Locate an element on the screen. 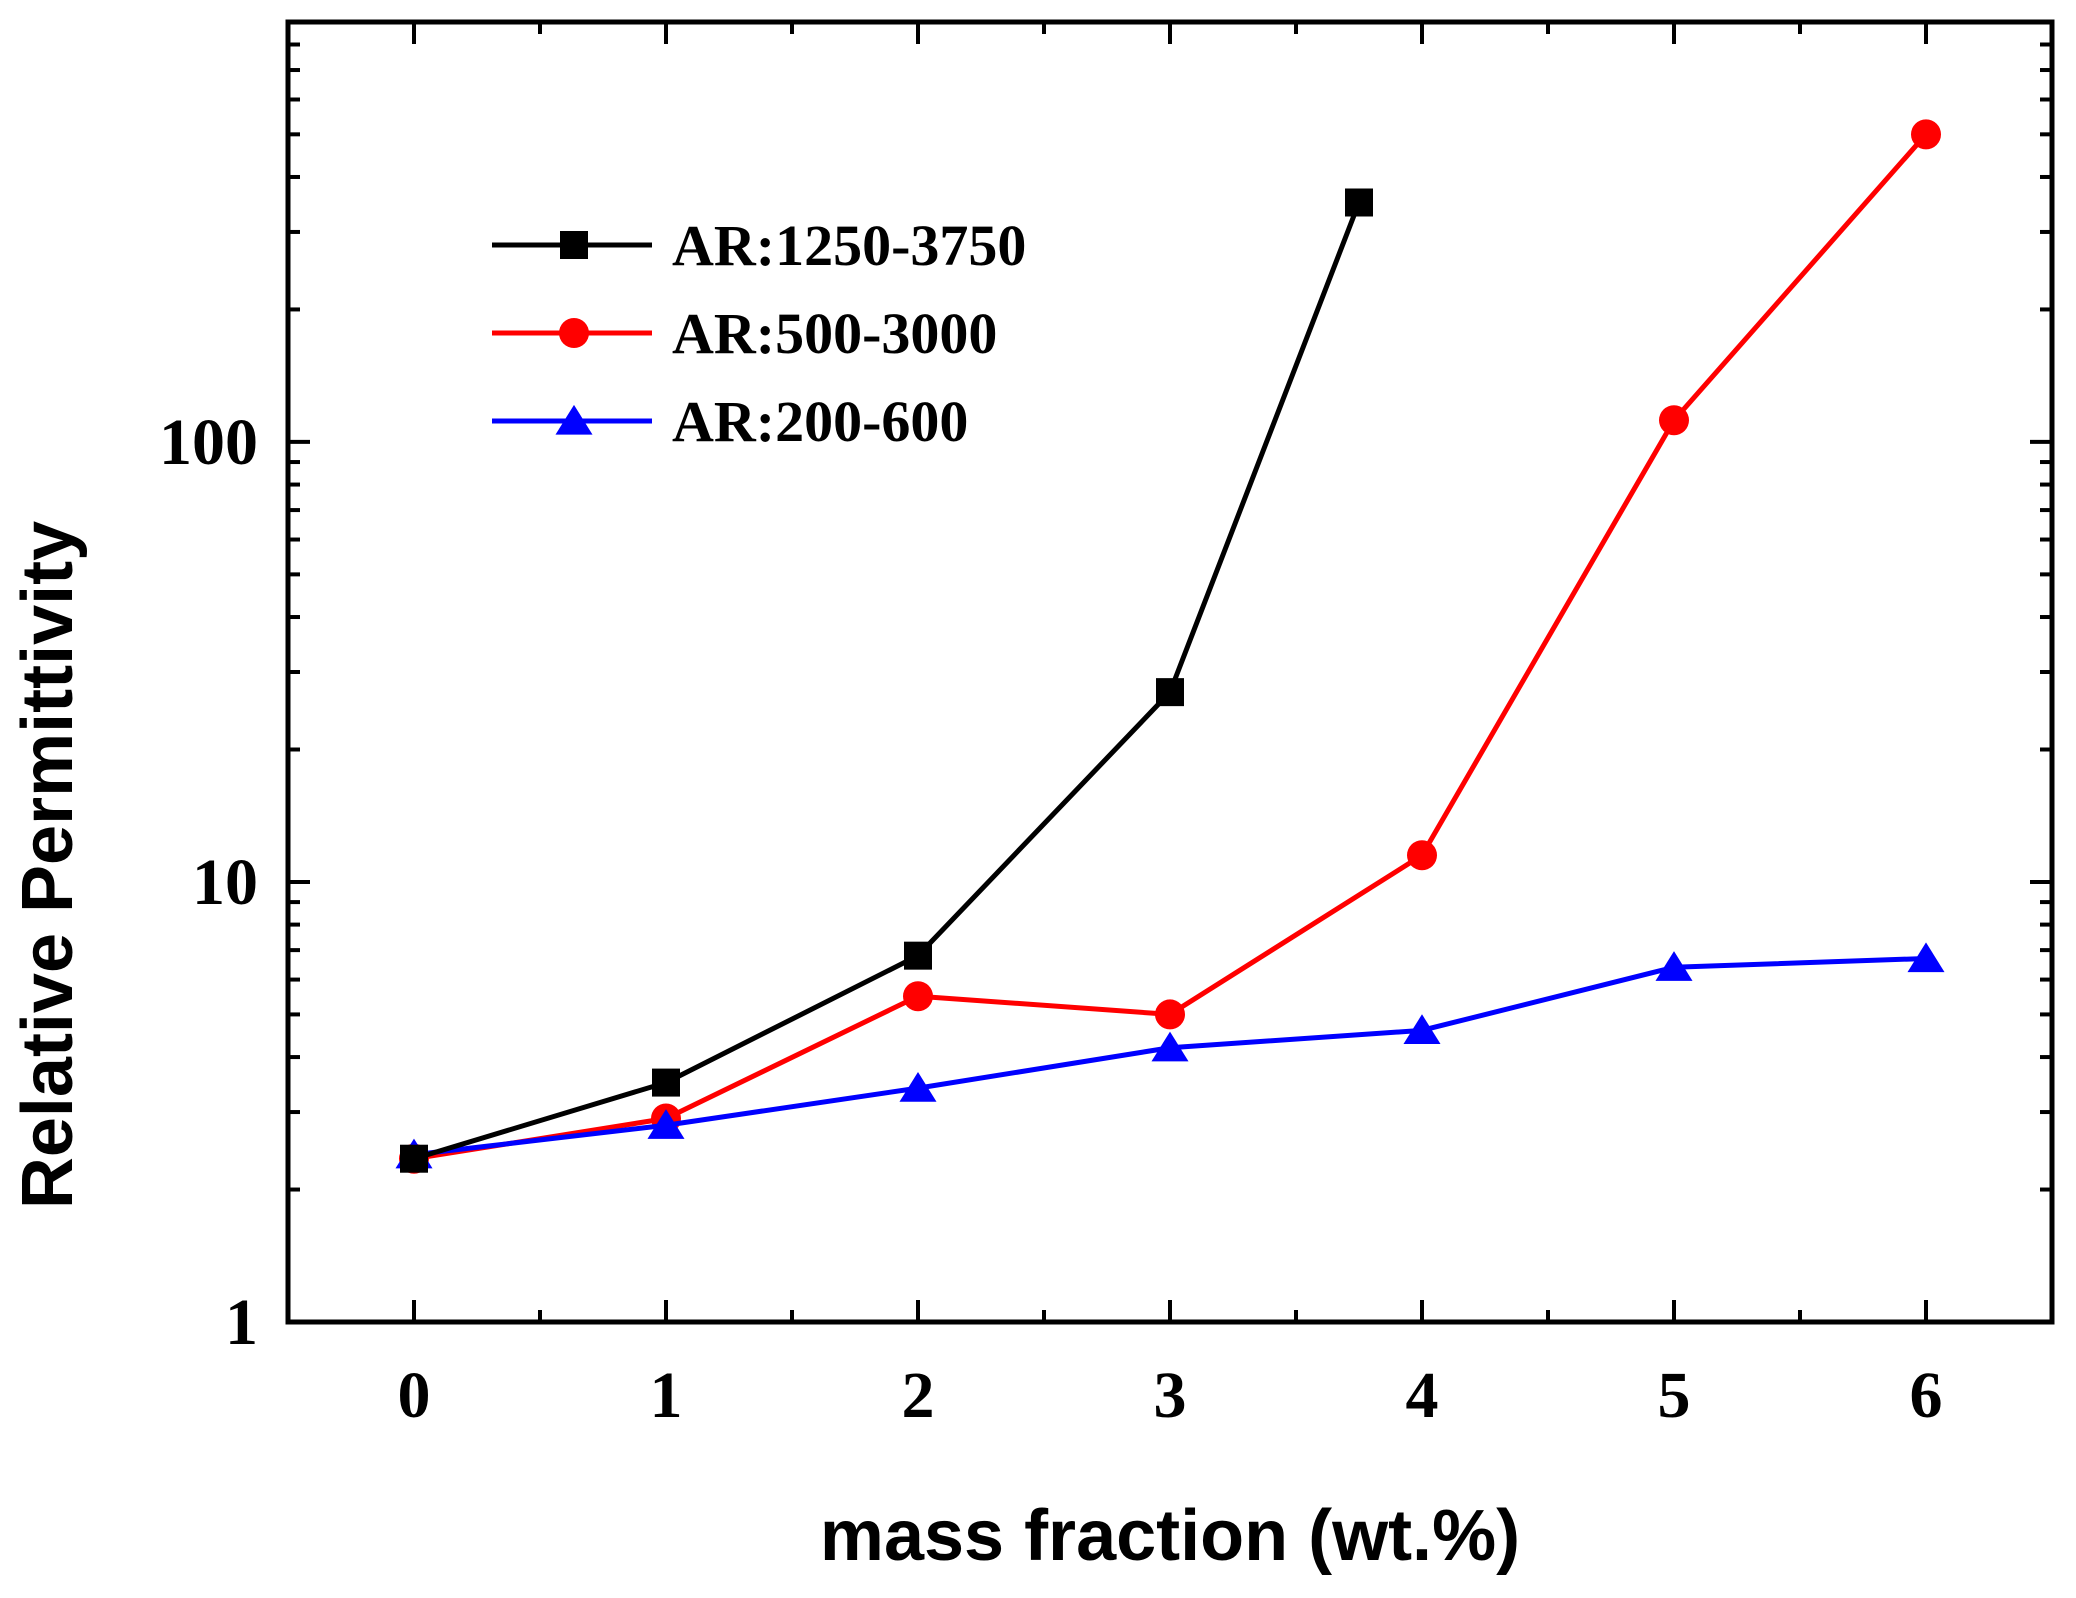 The image size is (2076, 1598). legend: AR:1250-3750 AR:500-3000 AR:200-600 is located at coordinates (759, 333).